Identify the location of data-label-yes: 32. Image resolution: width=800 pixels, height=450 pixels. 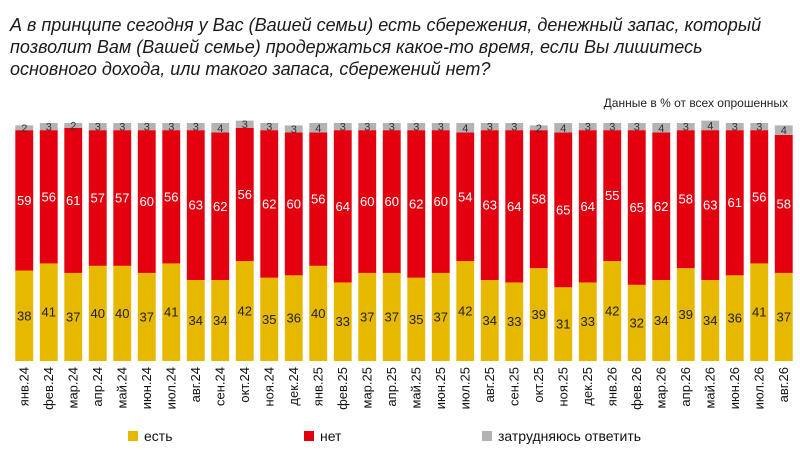
(637, 322).